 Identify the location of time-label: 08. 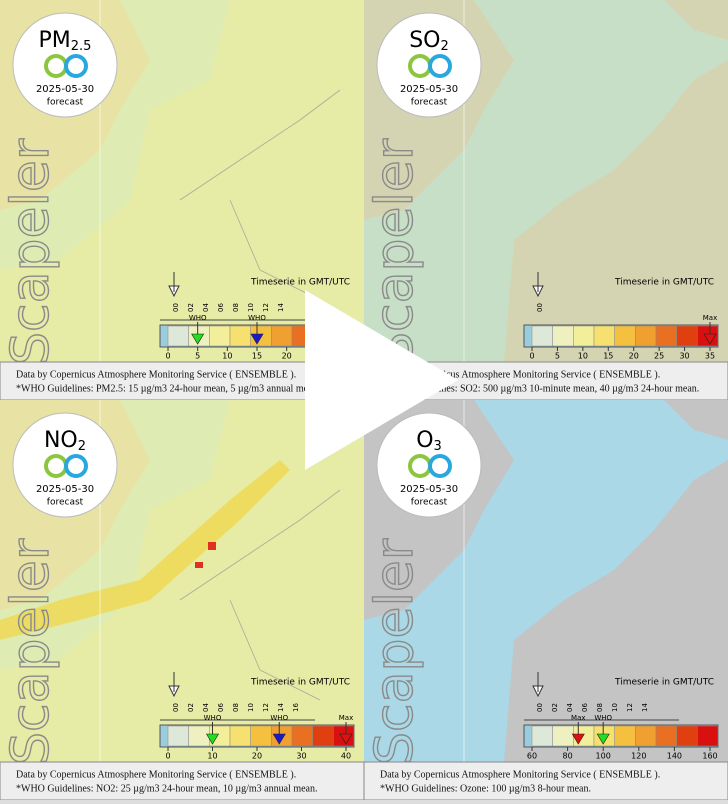
(600, 707).